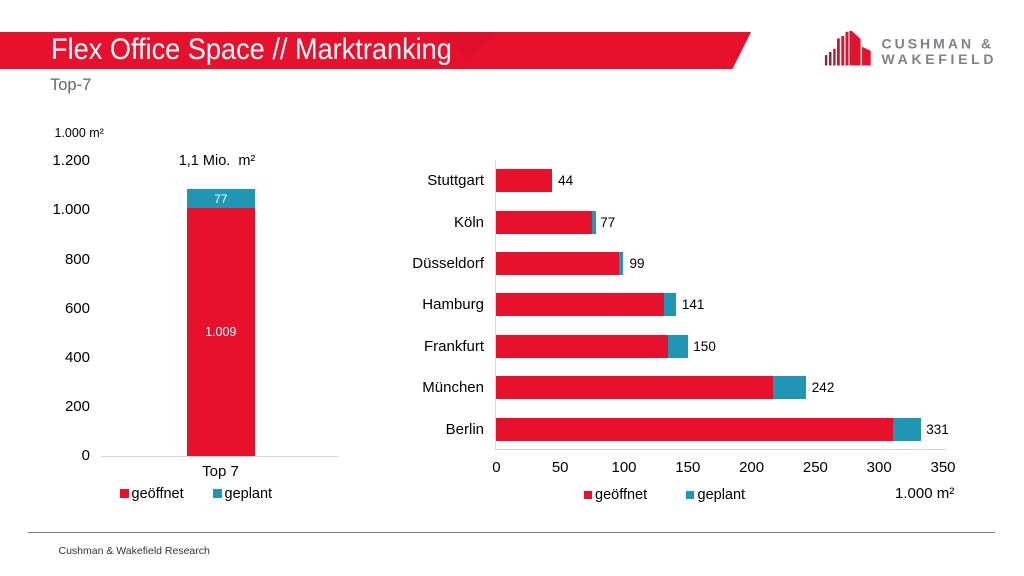 This screenshot has height=576, width=1024. Describe the element at coordinates (940, 59) in the screenshot. I see `svg-text: WAKEFIELD` at that location.